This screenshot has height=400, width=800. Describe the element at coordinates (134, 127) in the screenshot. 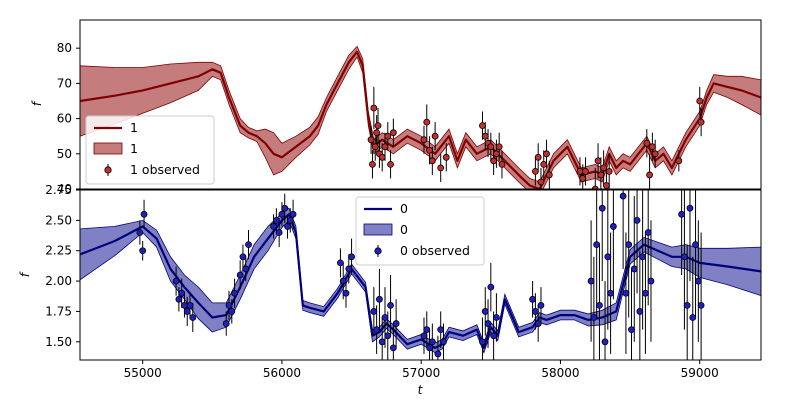

I see `top-legend-line-label: 1` at that location.